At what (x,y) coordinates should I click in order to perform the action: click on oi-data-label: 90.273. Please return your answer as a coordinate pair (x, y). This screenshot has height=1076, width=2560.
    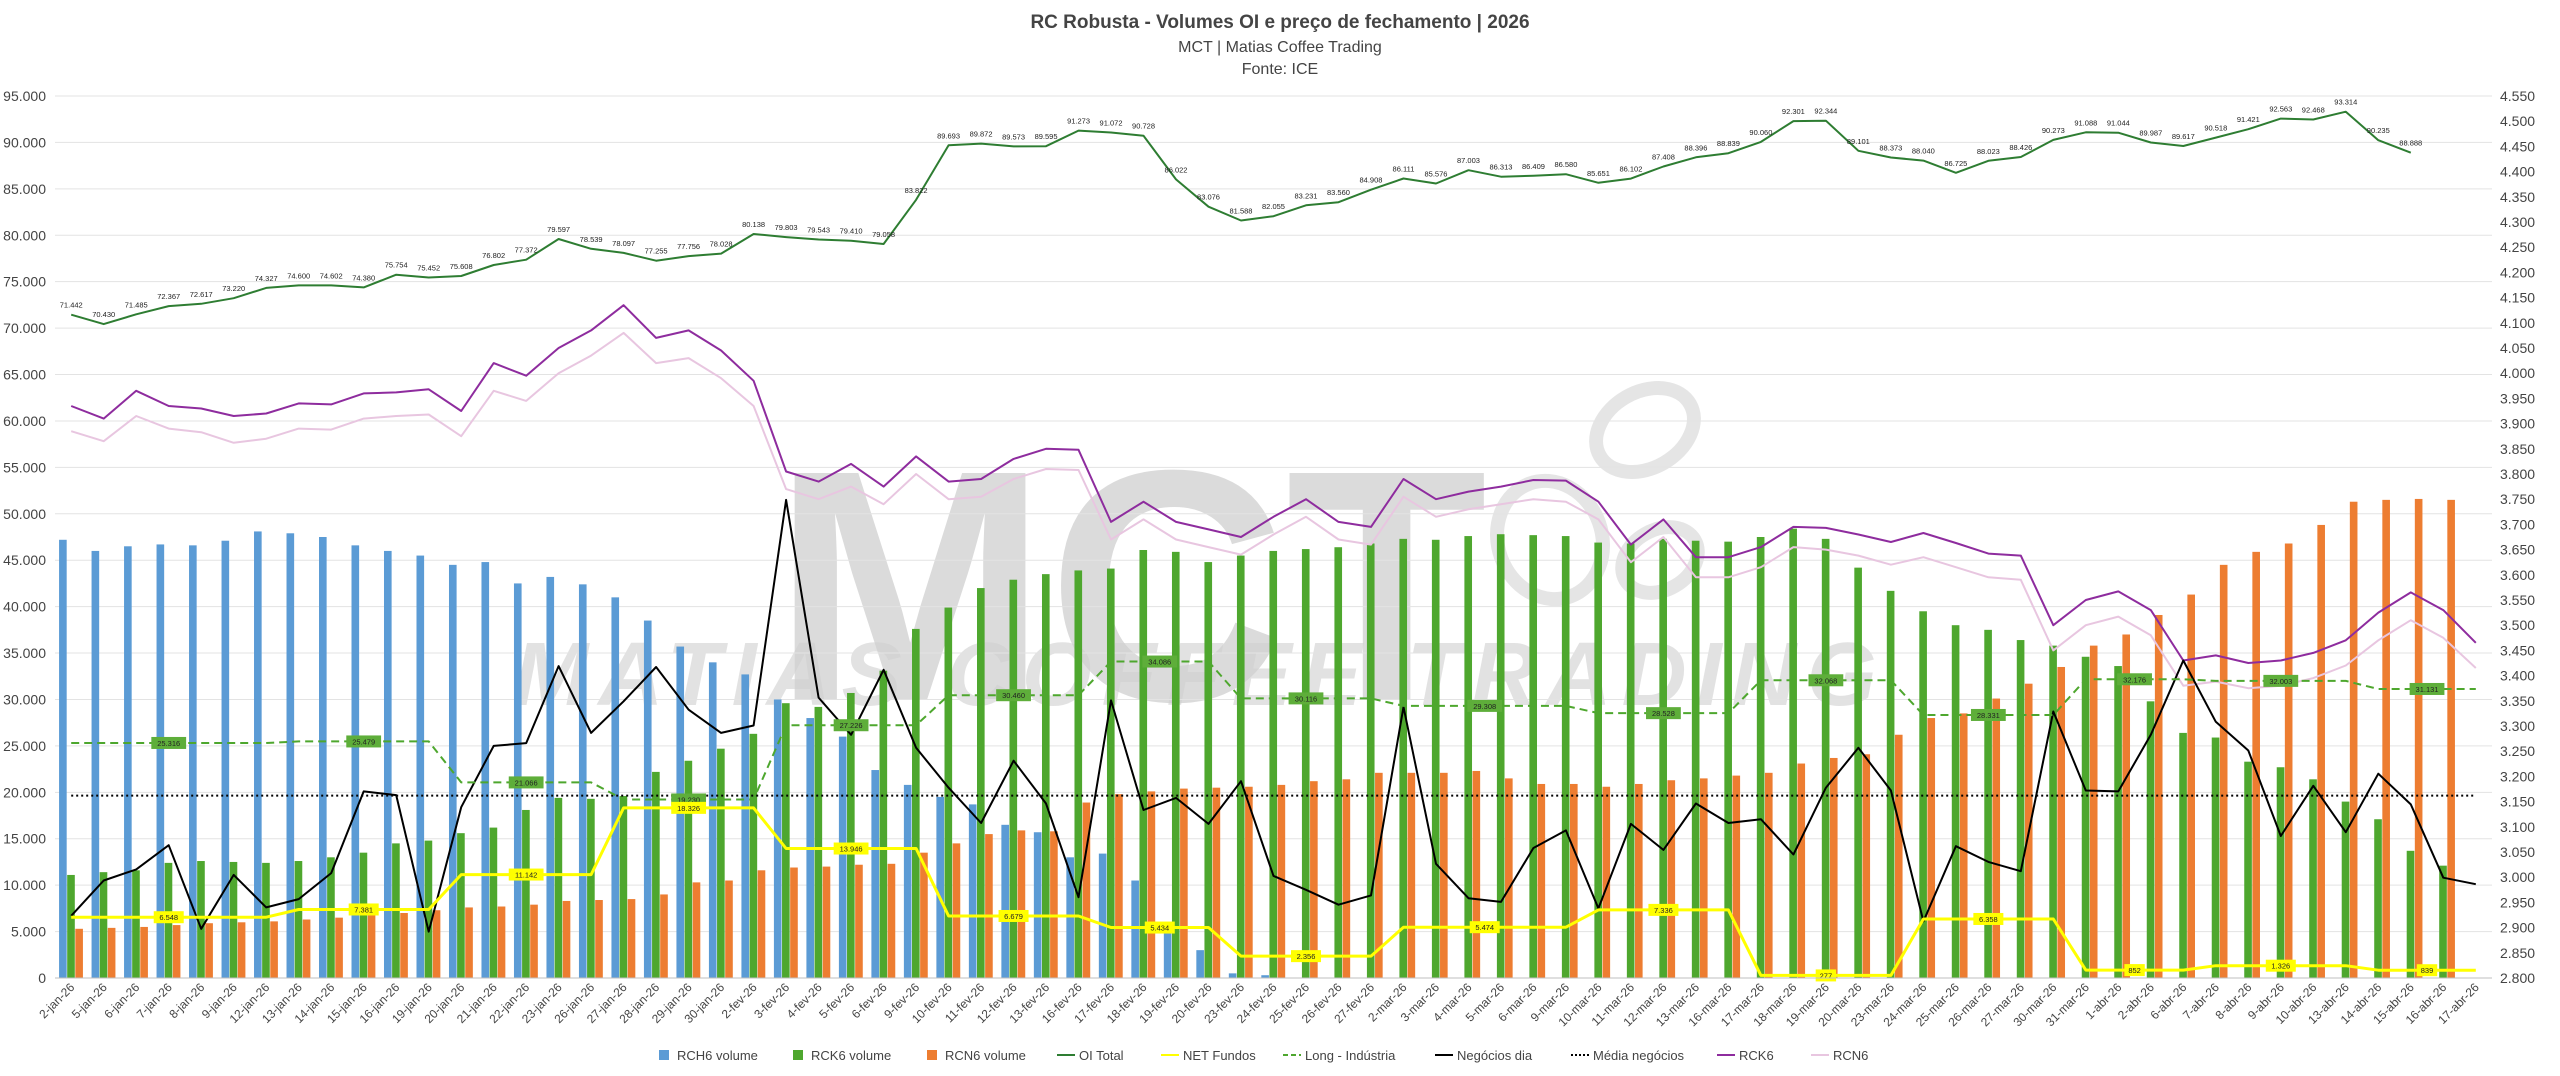
    Looking at the image, I should click on (2053, 130).